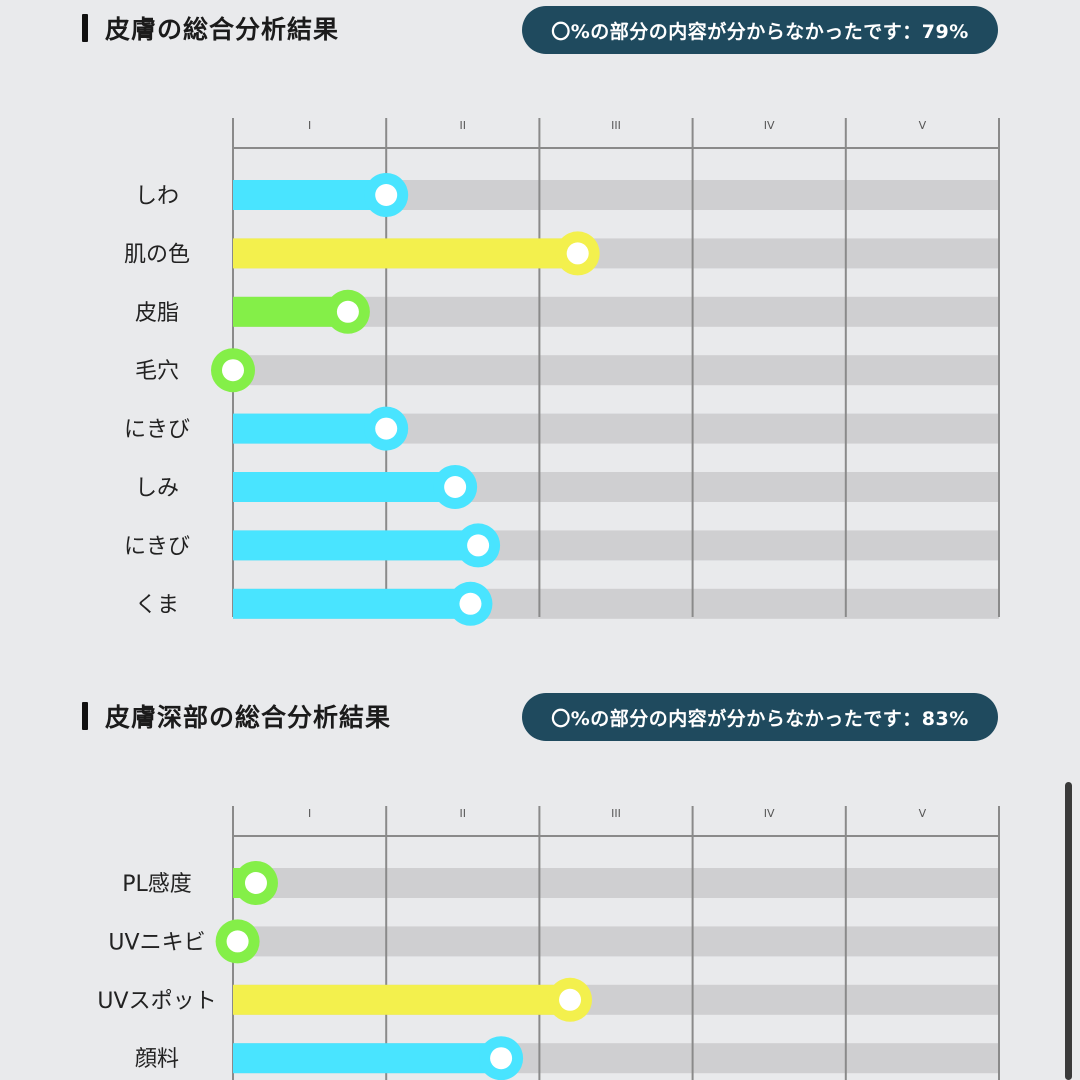  I want to click on category-label: UVニキビ, so click(156, 942).